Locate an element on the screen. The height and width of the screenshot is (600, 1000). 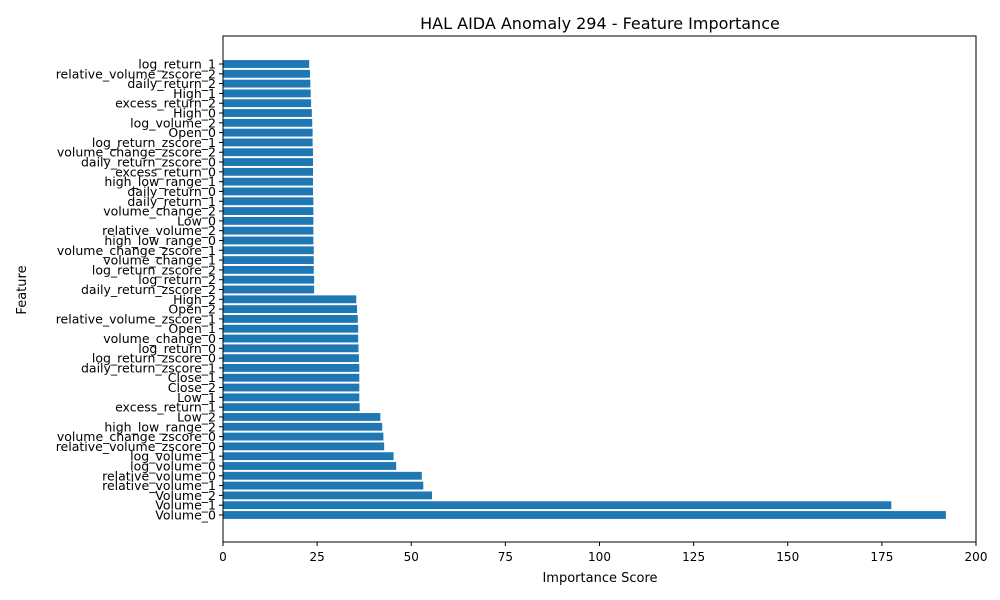
y-tick-label: high_low_range_2 is located at coordinates (160, 426).